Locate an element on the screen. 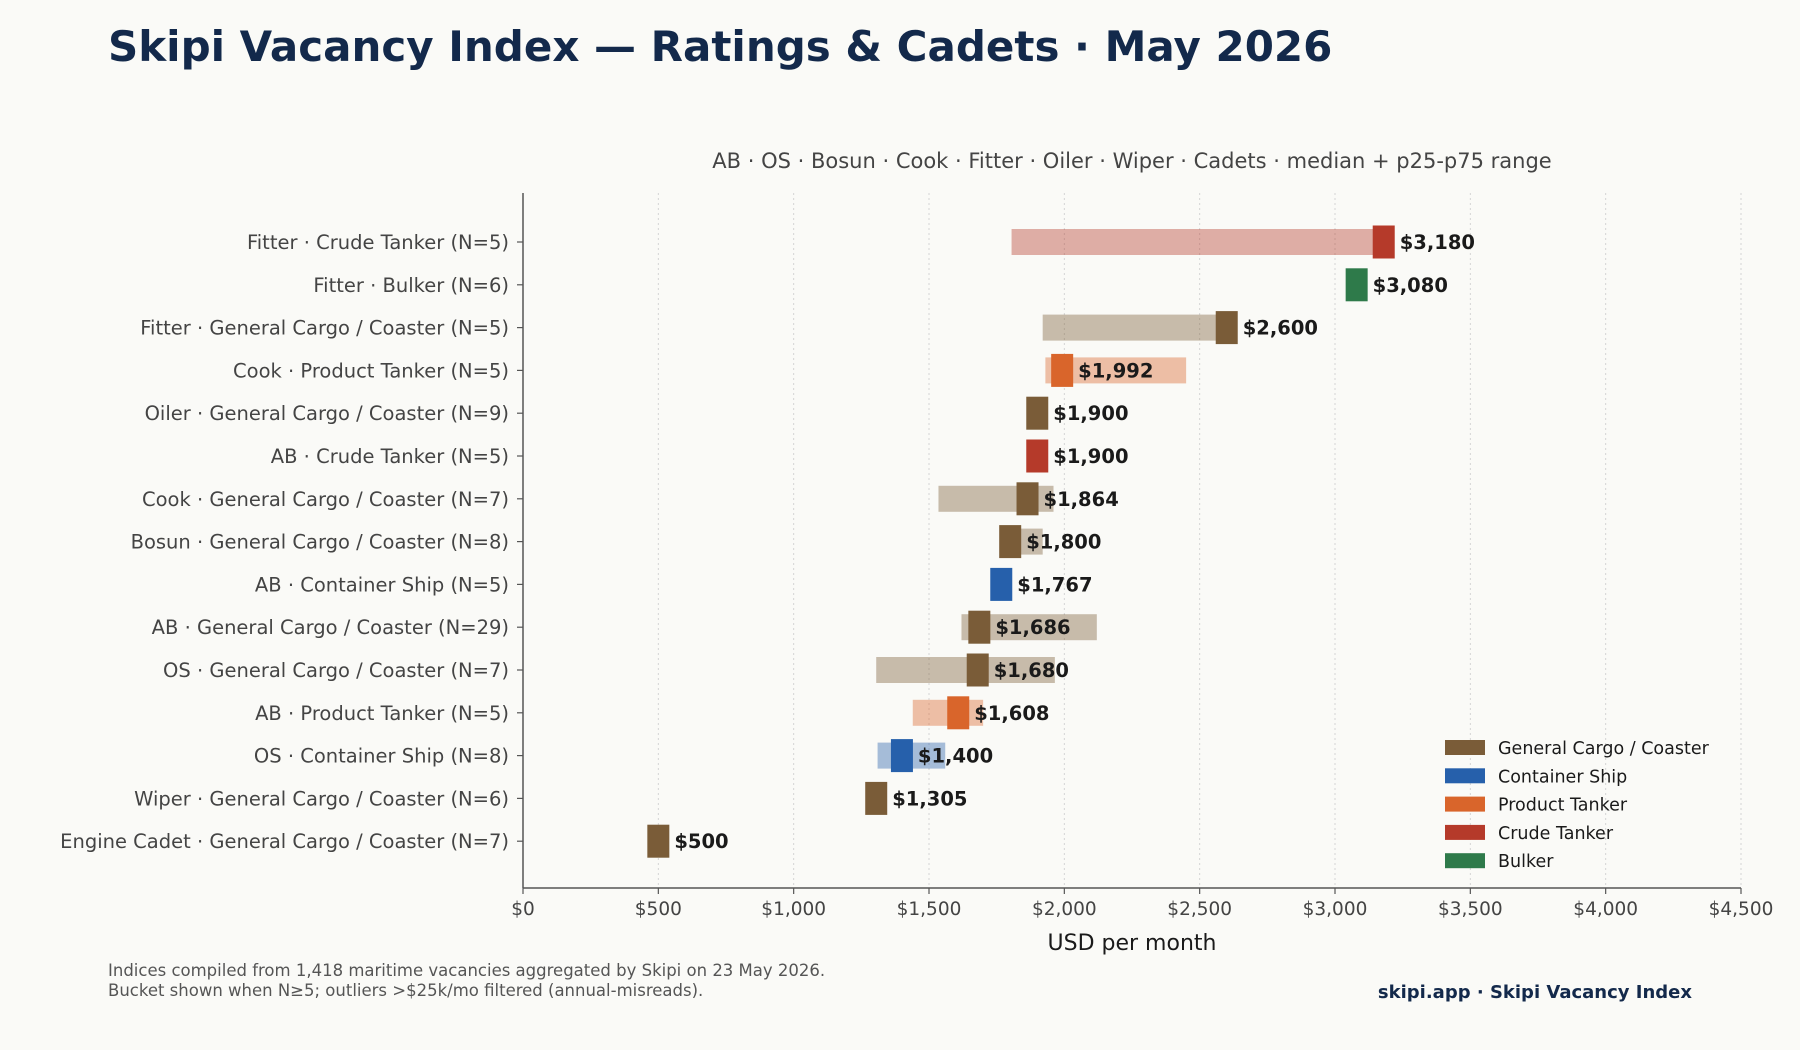 This screenshot has width=1800, height=1050. row-label: OS · Container Ship (N=8) is located at coordinates (381, 756).